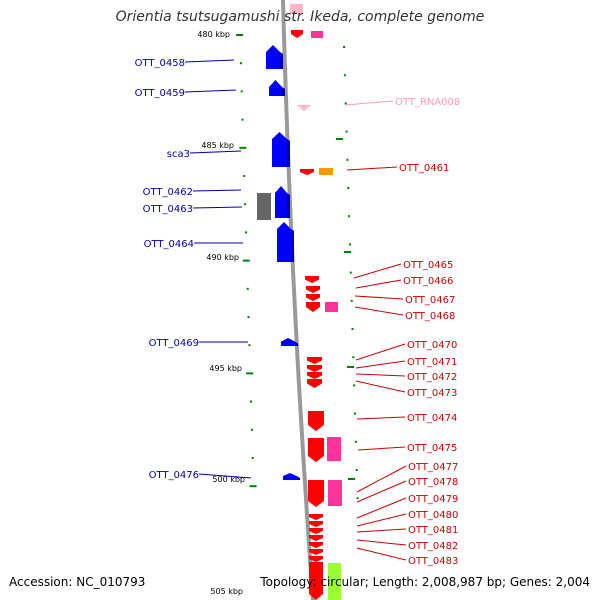  Describe the element at coordinates (228, 479) in the screenshot. I see `scale-label: 500 kbp` at that location.